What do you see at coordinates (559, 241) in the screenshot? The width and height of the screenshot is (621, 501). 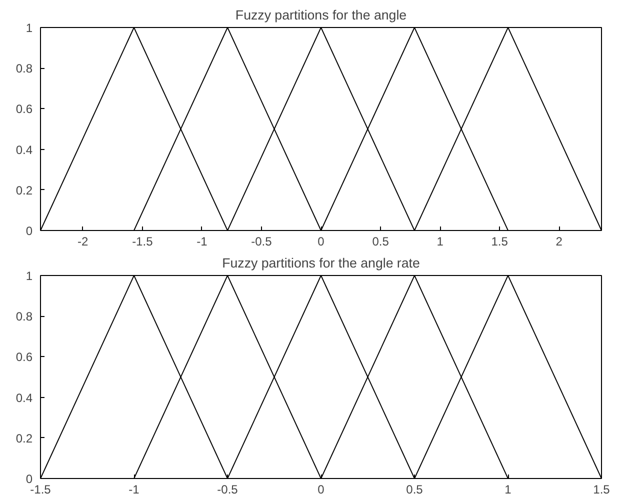 I see `x-tick-label: 2` at bounding box center [559, 241].